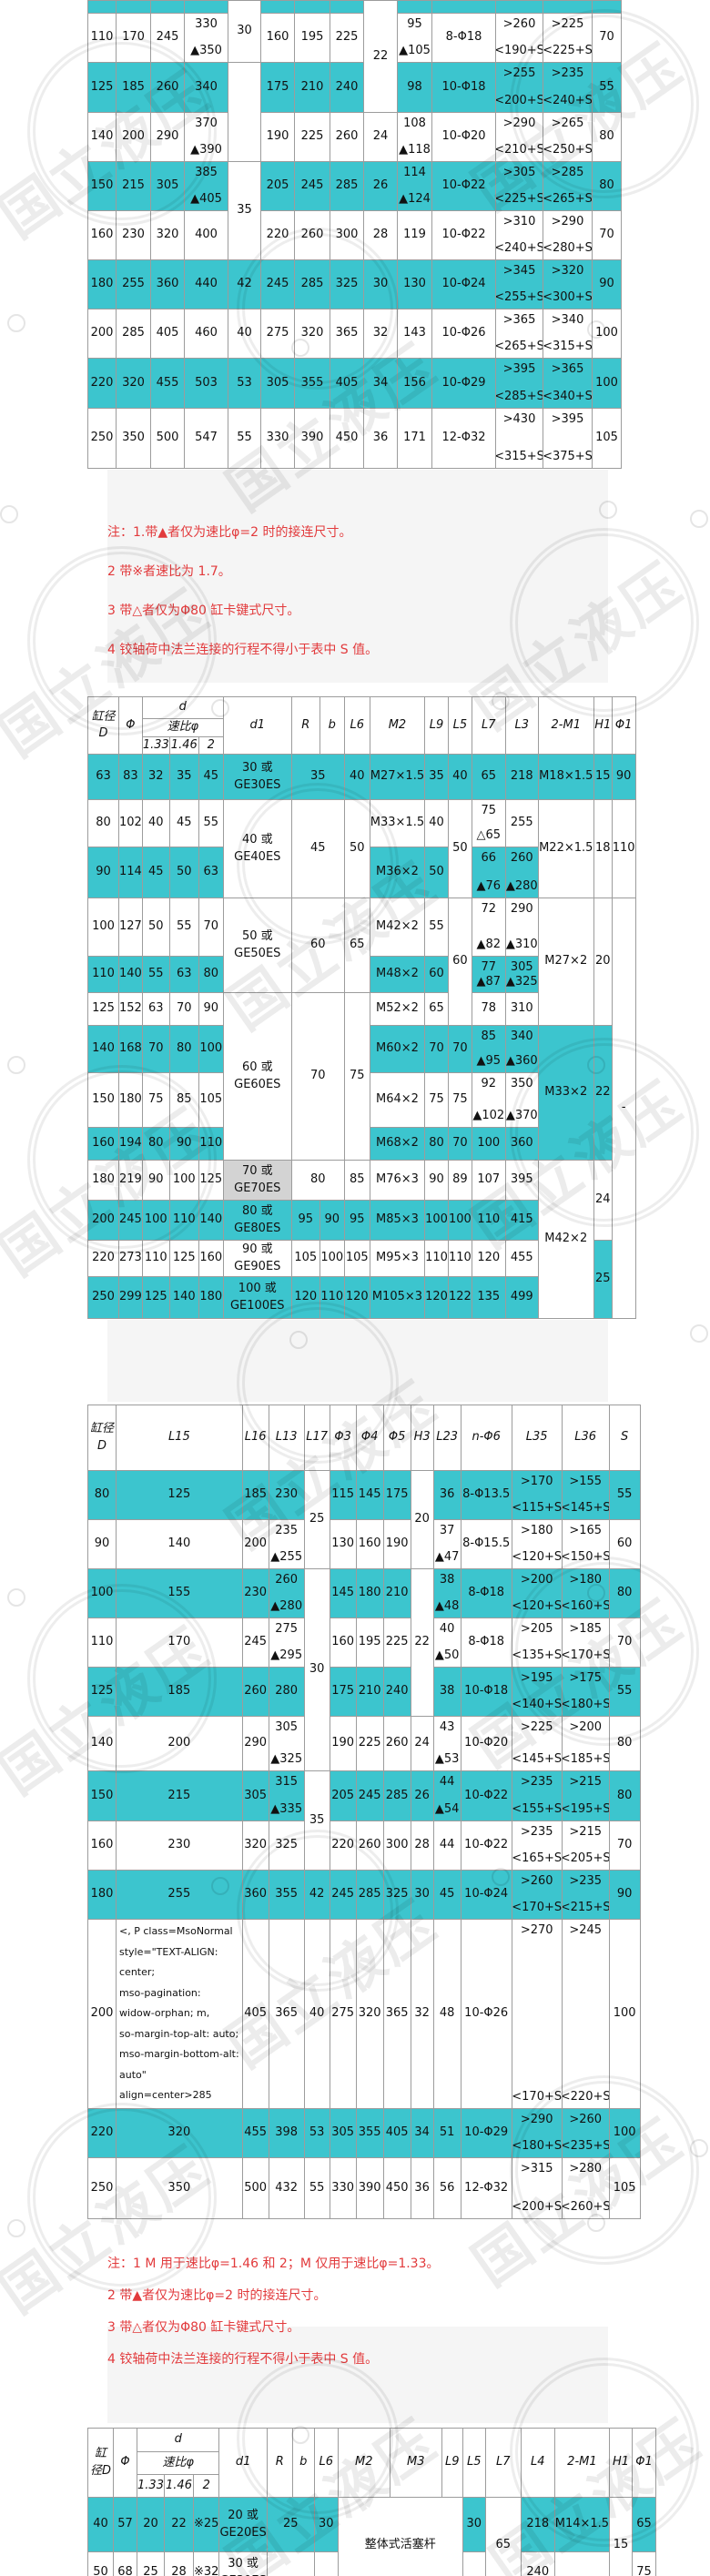  I want to click on data-cell: >260 <170+S, so click(537, 1895).